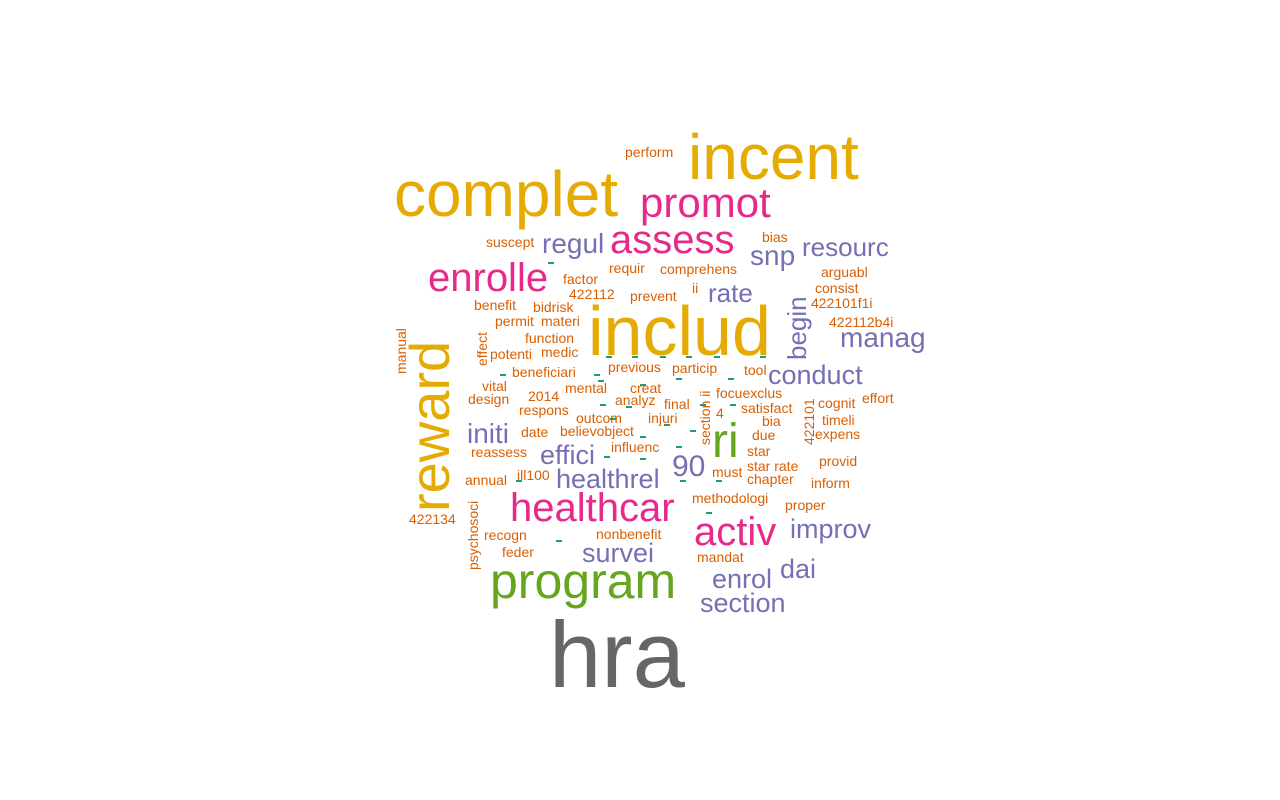 This screenshot has height=800, width=1280. What do you see at coordinates (695, 288) in the screenshot?
I see `word-ii: ii` at bounding box center [695, 288].